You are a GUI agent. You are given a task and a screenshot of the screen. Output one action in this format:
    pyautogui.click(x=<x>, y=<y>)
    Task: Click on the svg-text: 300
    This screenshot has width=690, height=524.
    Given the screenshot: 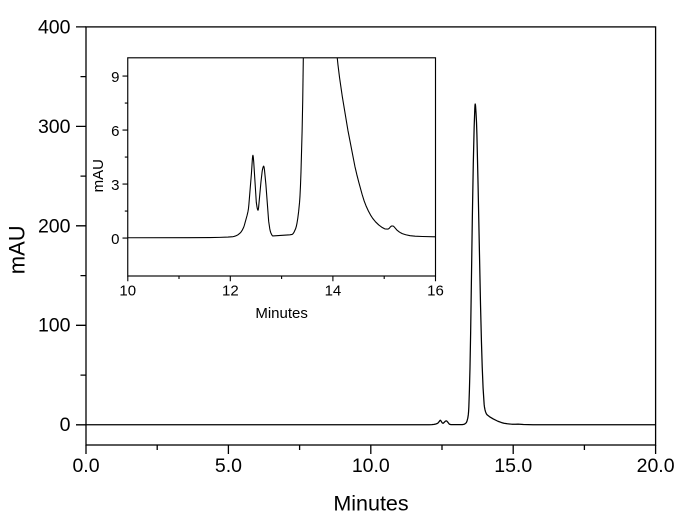 What is the action you would take?
    pyautogui.click(x=54, y=127)
    